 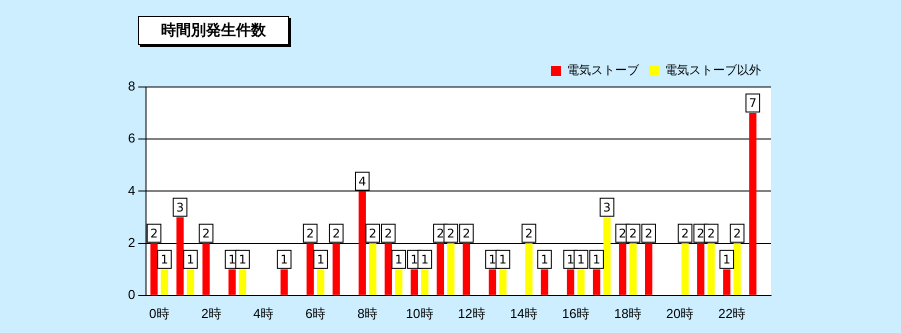 I want to click on data-label: 4, so click(x=362, y=181).